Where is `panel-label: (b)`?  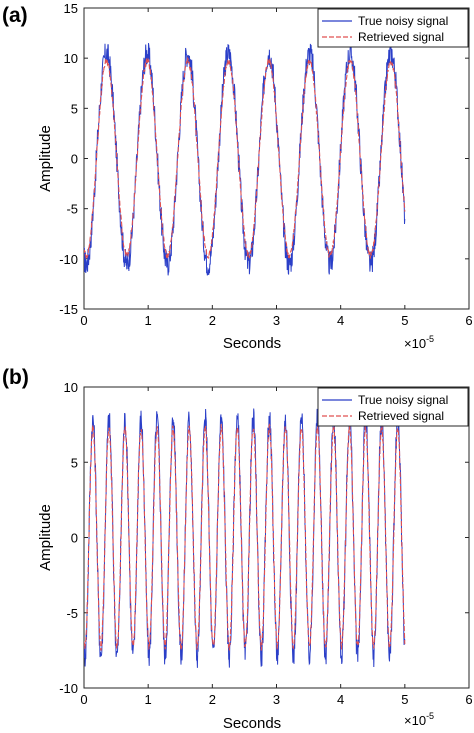
panel-label: (b) is located at coordinates (15, 377).